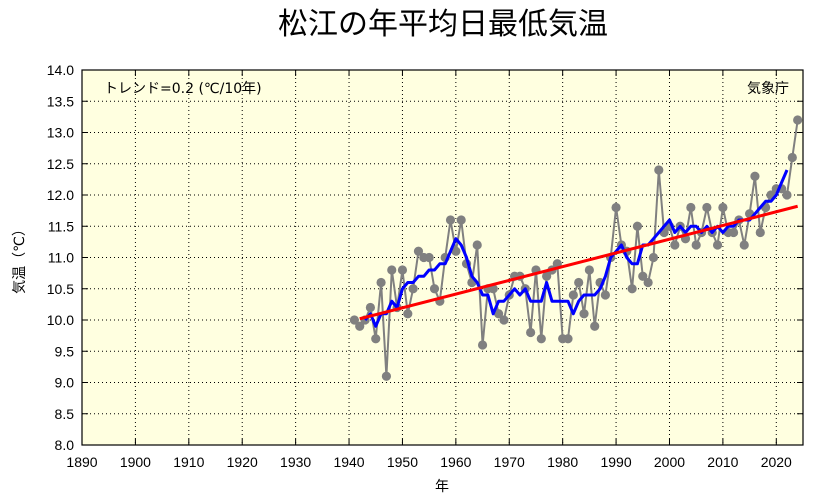 This screenshot has width=833, height=498. Describe the element at coordinates (295, 462) in the screenshot. I see `x-tick-label: 1930` at that location.